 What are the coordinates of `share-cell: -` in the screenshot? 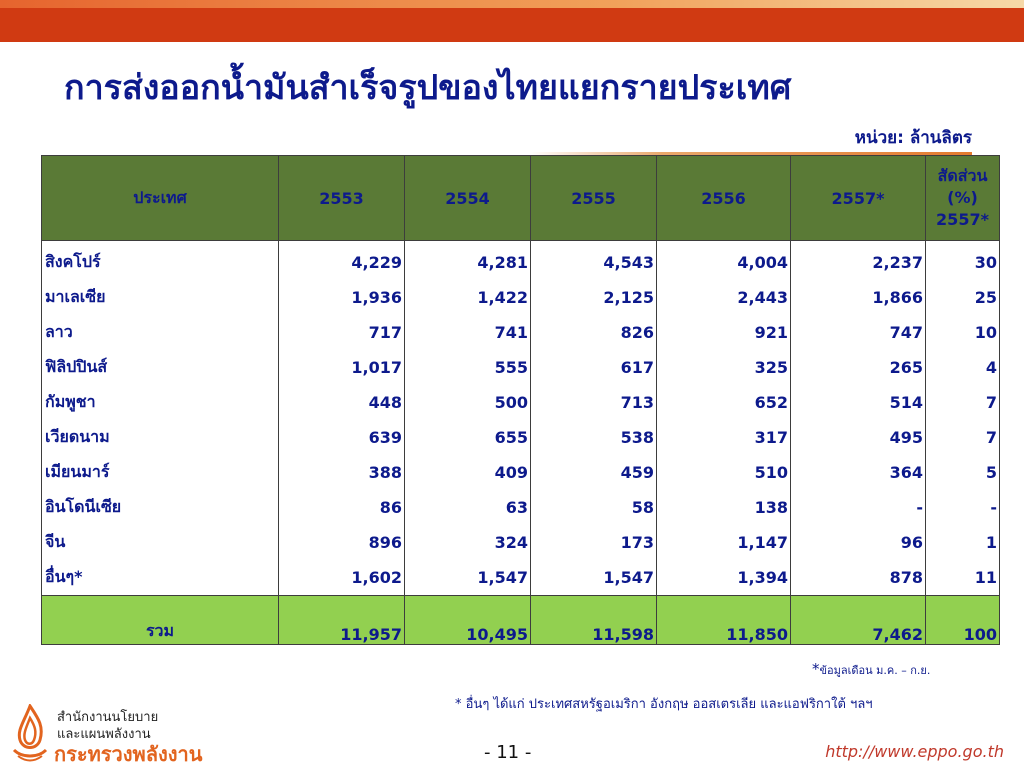 It's located at (962, 507).